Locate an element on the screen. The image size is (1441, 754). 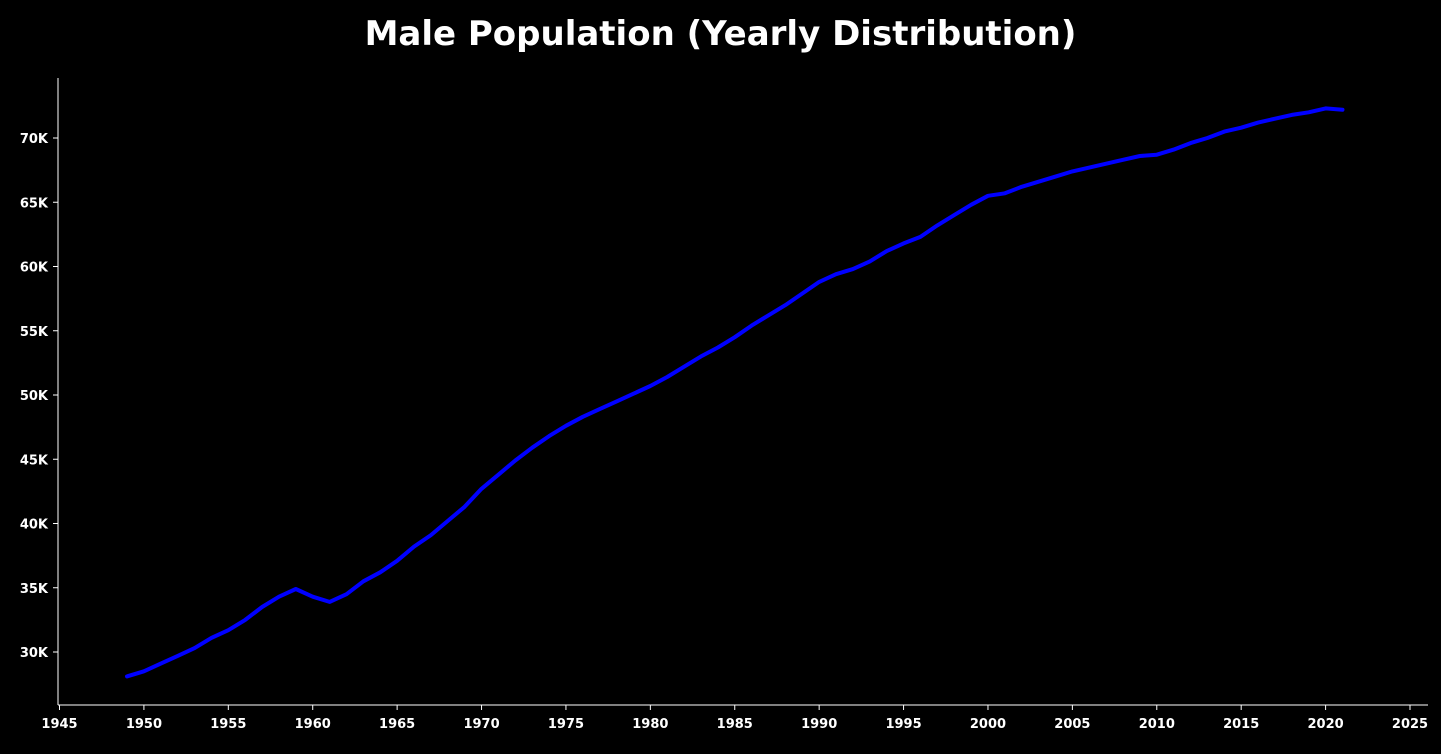
y-tick-label: 40K is located at coordinates (34, 525).